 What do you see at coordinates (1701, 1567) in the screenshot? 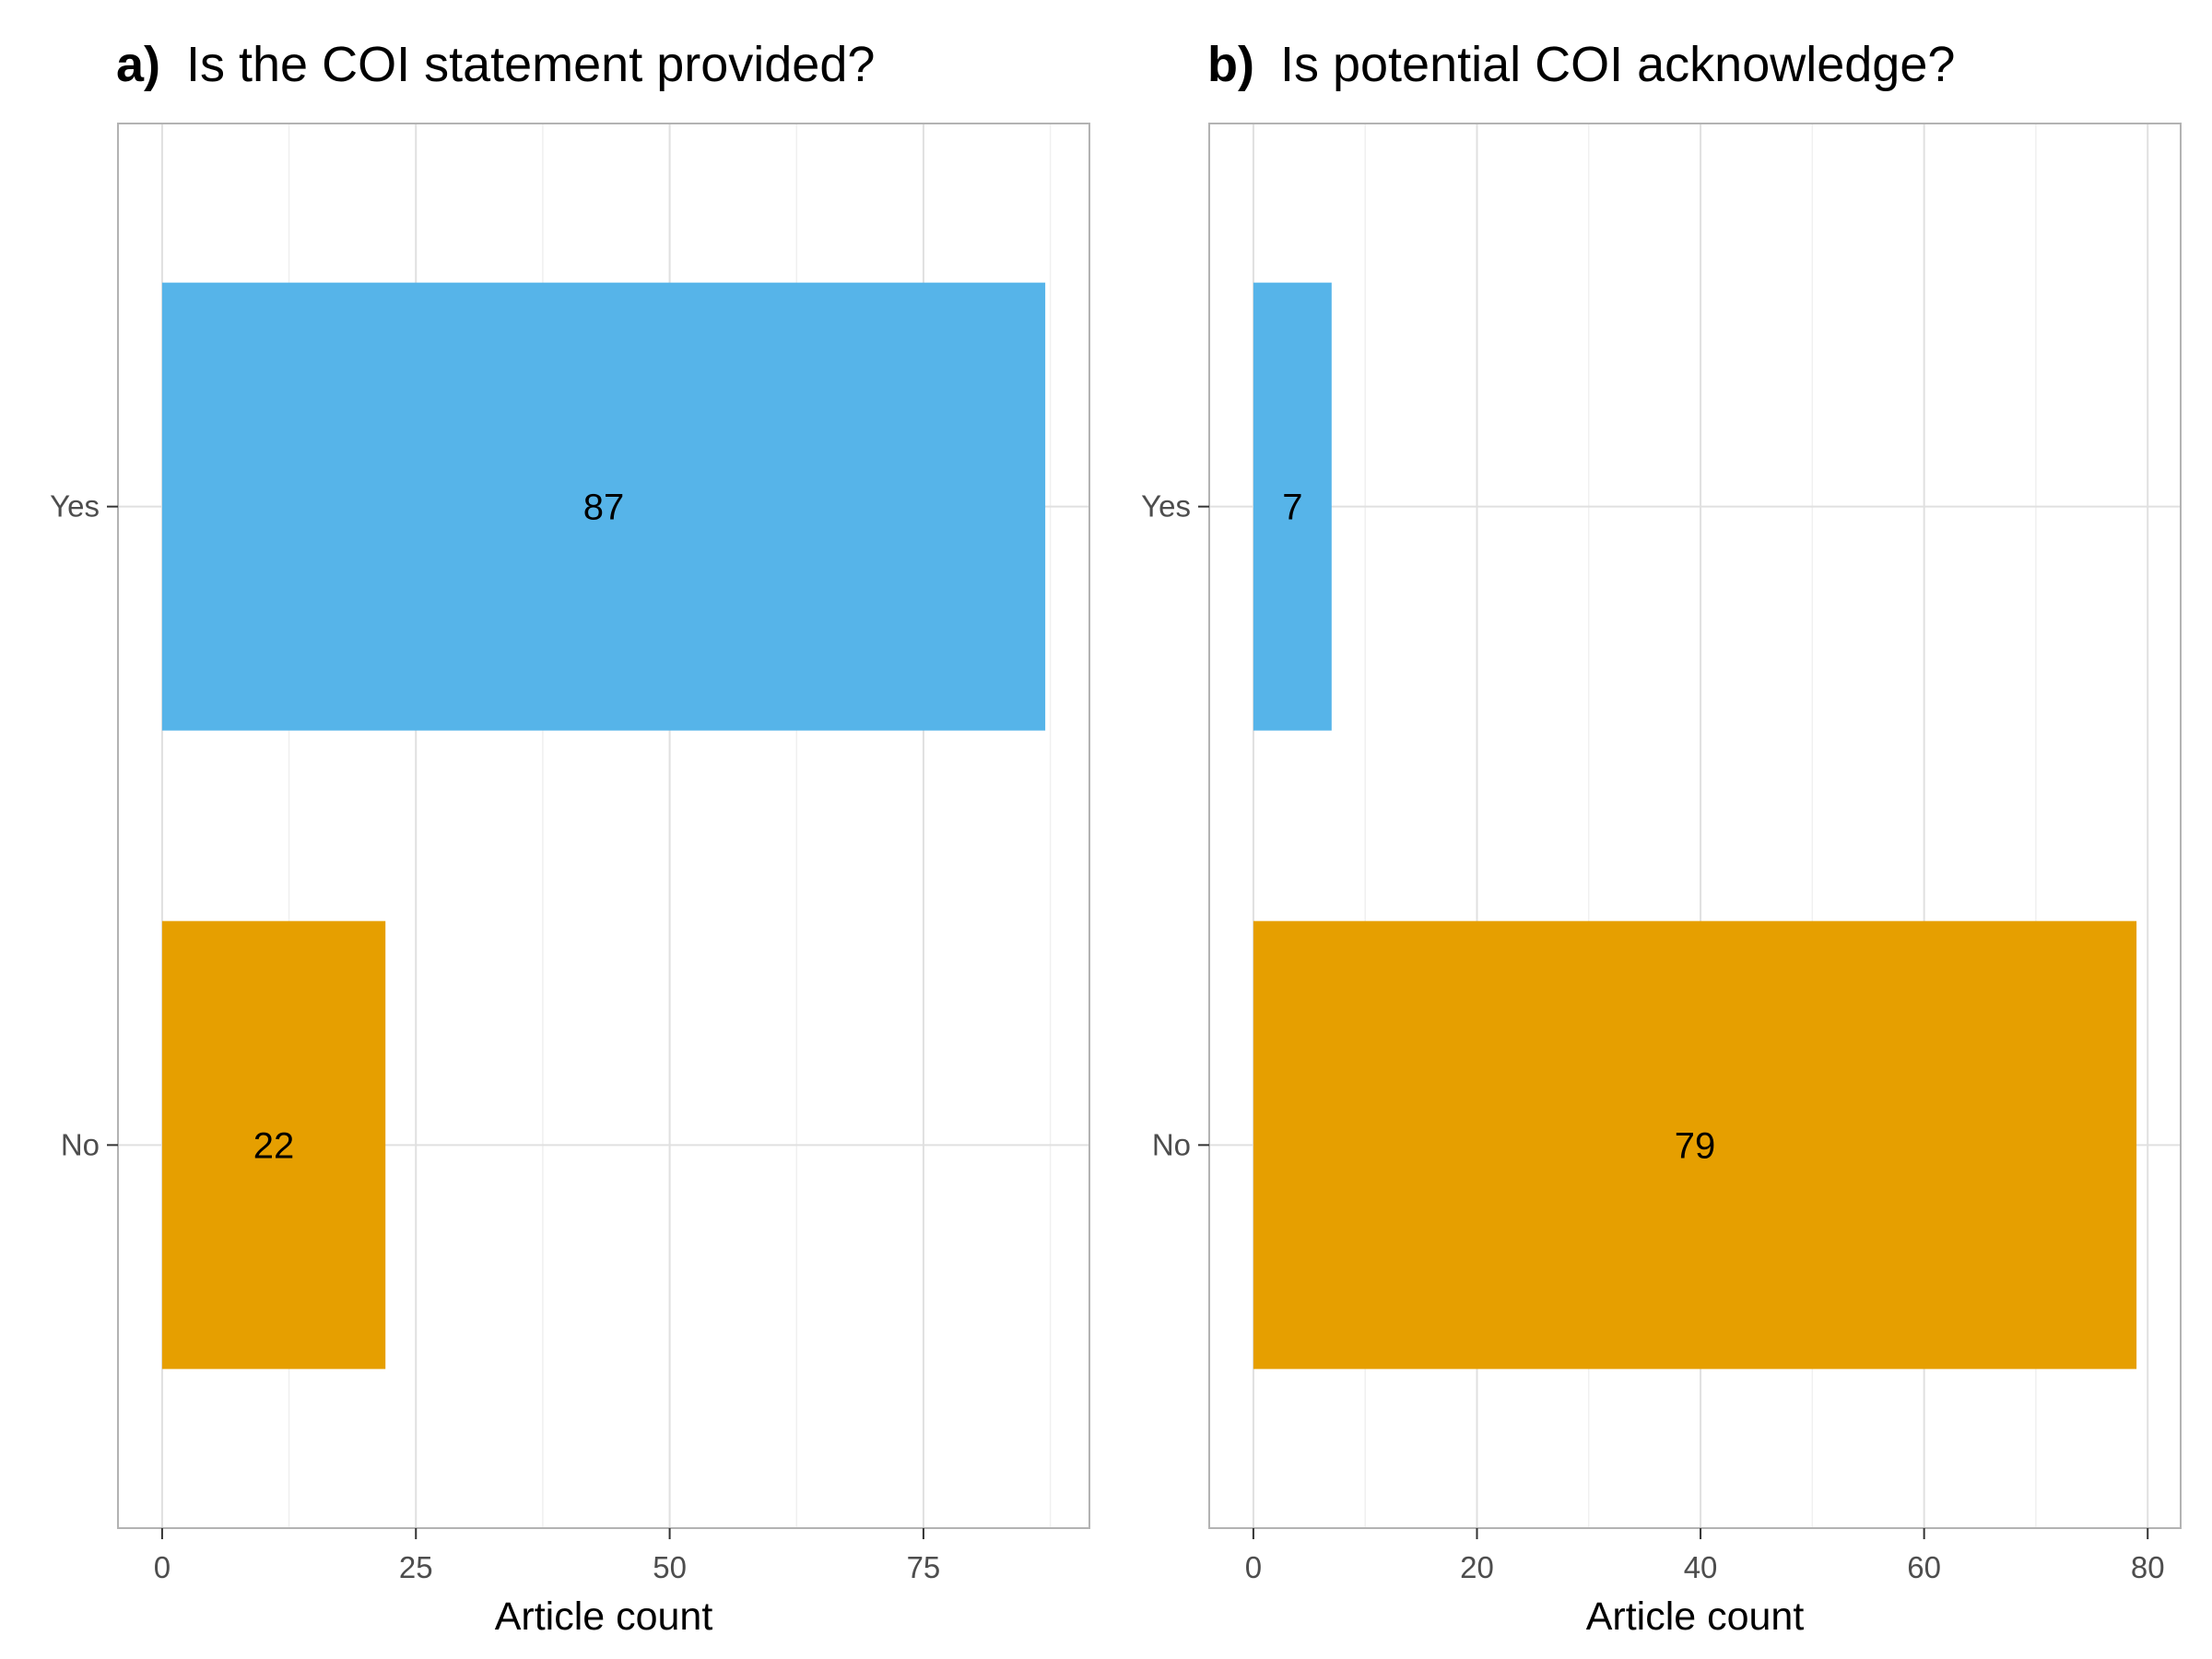
I see `x-tick-label: 40` at bounding box center [1701, 1567].